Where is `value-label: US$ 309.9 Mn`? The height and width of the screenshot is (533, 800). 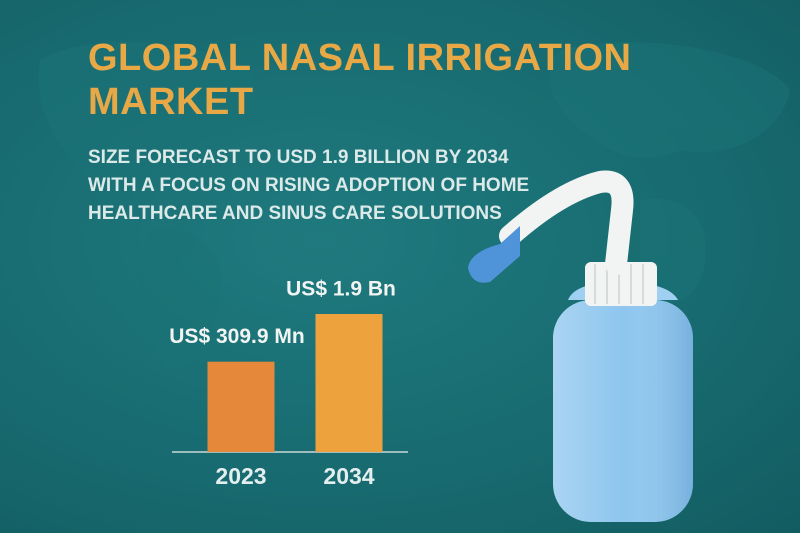
value-label: US$ 309.9 Mn is located at coordinates (236, 336).